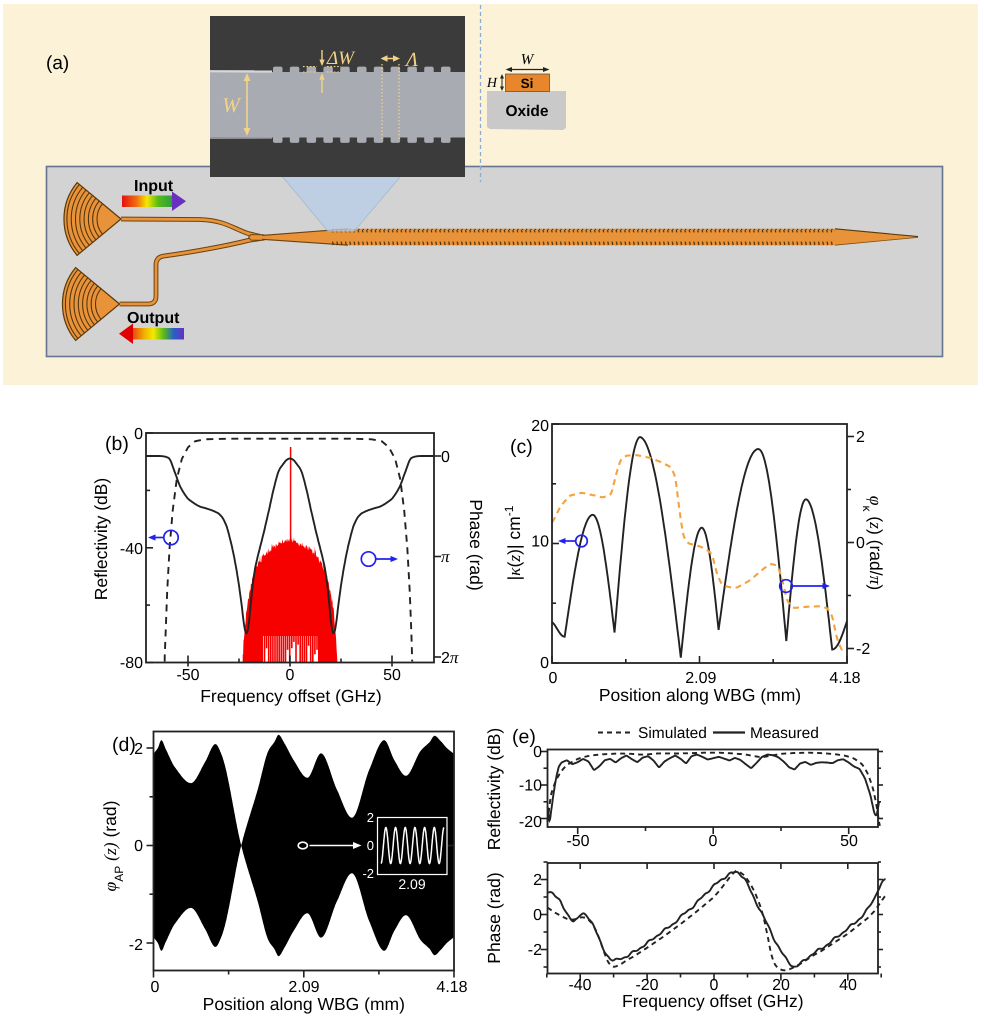  Describe the element at coordinates (848, 985) in the screenshot. I see `svg-text: 40` at that location.